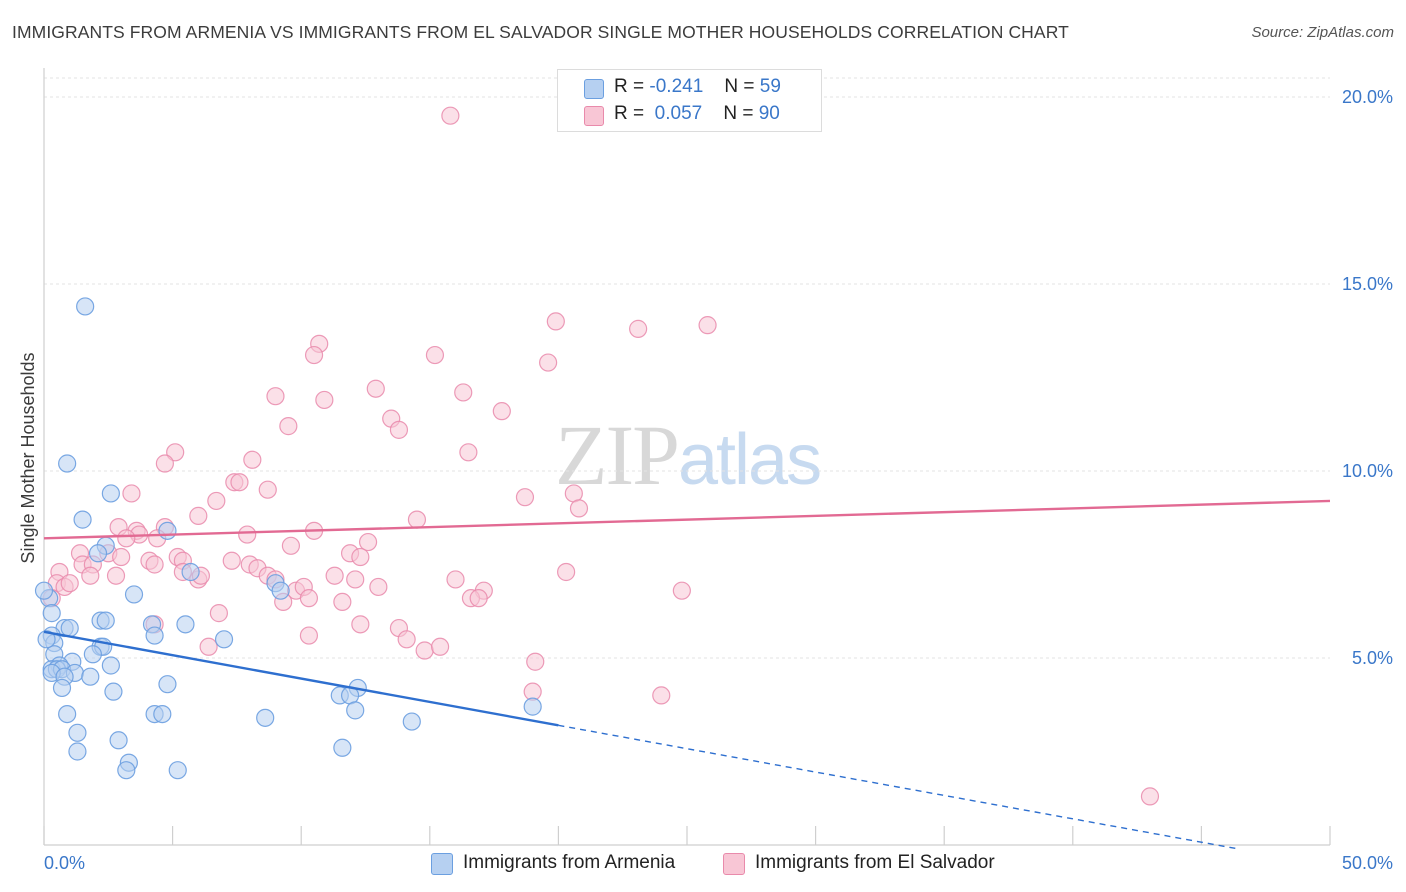  I want to click on correlation-legend: R = -0.241 N = 59 R = 0.057 N = 90, so click(689, 100).